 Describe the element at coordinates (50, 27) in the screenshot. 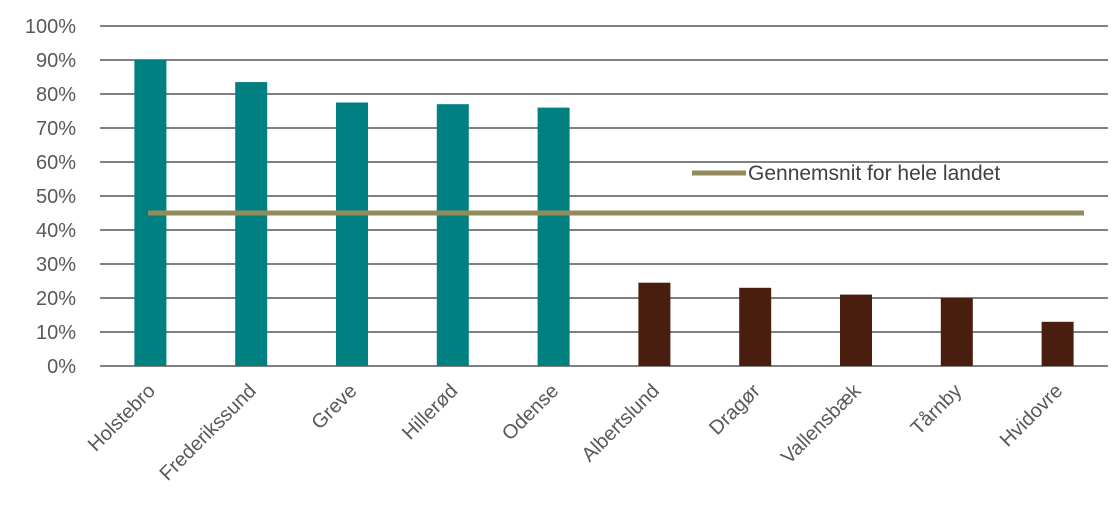

I see `y-tick-label: 100%` at that location.